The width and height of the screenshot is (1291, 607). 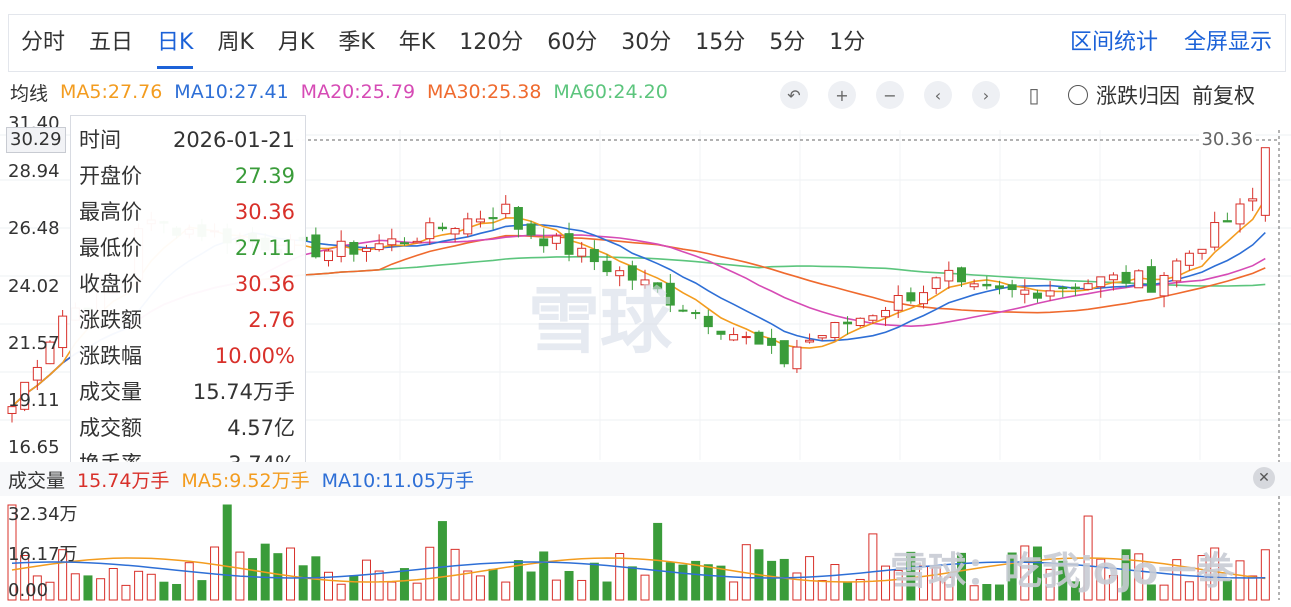 What do you see at coordinates (417, 42) in the screenshot?
I see `tab-6: 年K` at bounding box center [417, 42].